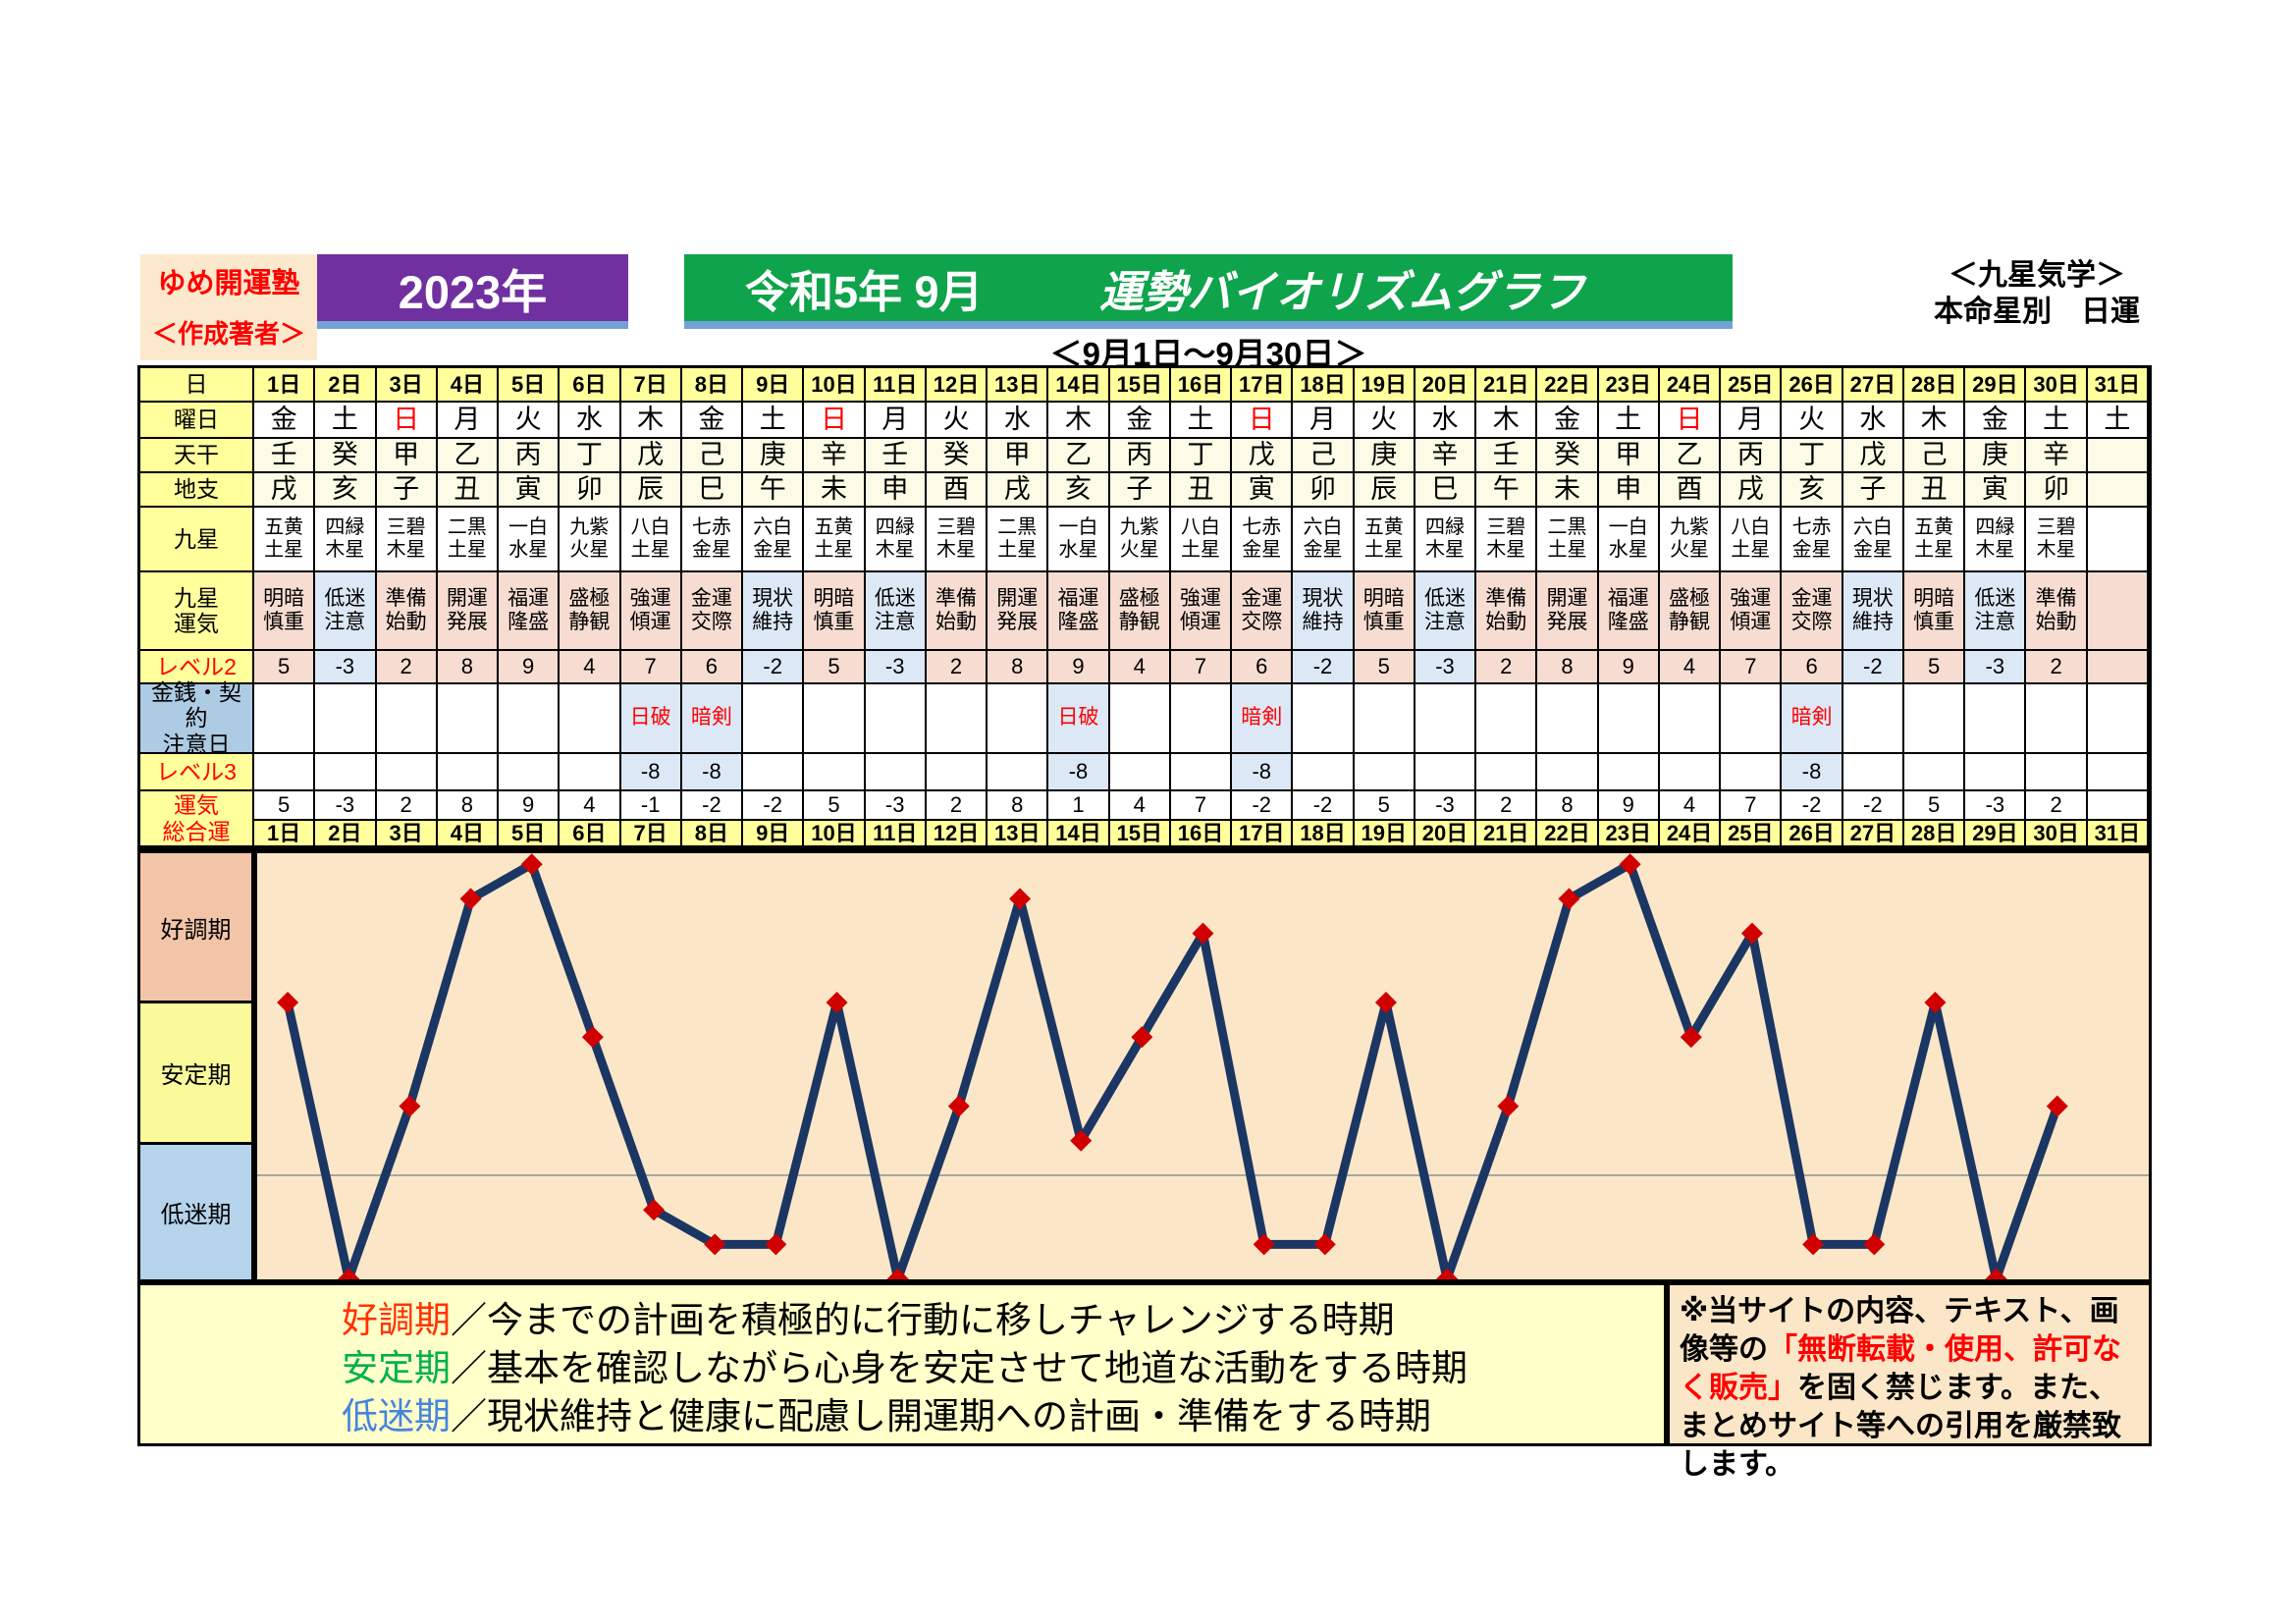 This screenshot has height=1624, width=2296. What do you see at coordinates (195, 1074) in the screenshot?
I see `zone-2-label: 安定期` at bounding box center [195, 1074].